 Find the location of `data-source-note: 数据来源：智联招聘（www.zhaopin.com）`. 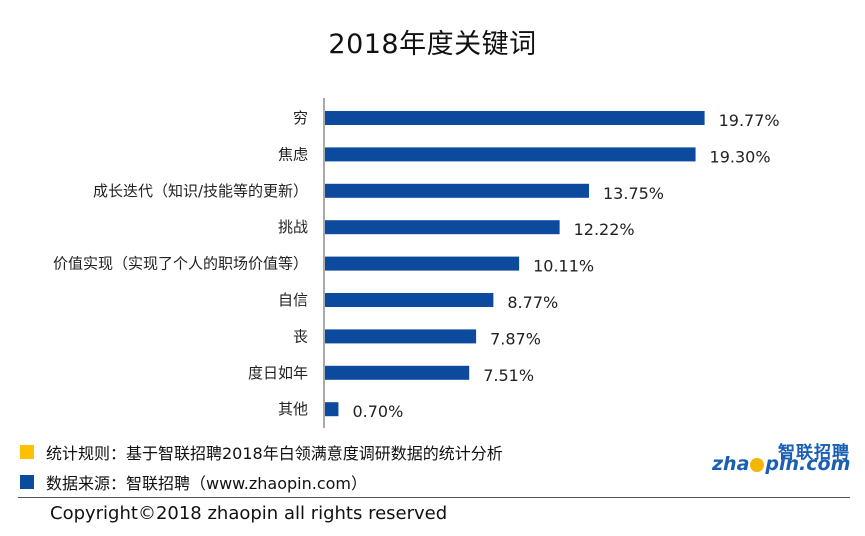

data-source-note: 数据来源：智联招聘（www.zhaopin.com） is located at coordinates (193, 482).